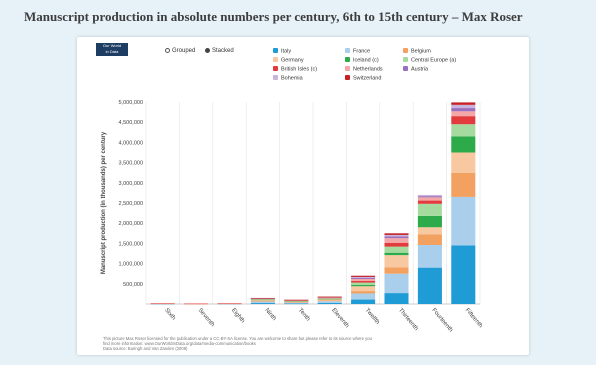 This screenshot has width=596, height=365. What do you see at coordinates (340, 318) in the screenshot?
I see `x-tick-label: Eleventh` at bounding box center [340, 318].